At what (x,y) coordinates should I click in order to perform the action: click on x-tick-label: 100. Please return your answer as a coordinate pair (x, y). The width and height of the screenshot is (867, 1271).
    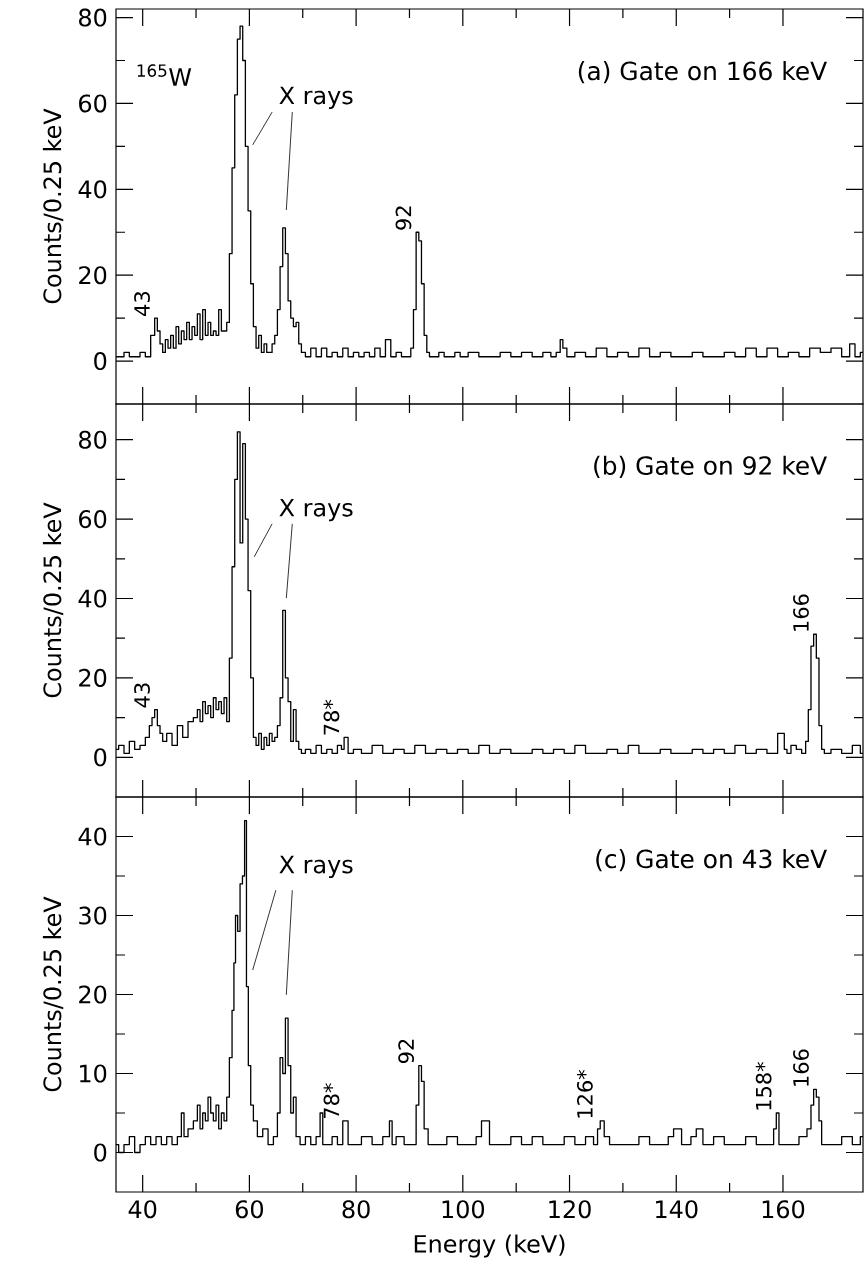
    Looking at the image, I should click on (463, 1209).